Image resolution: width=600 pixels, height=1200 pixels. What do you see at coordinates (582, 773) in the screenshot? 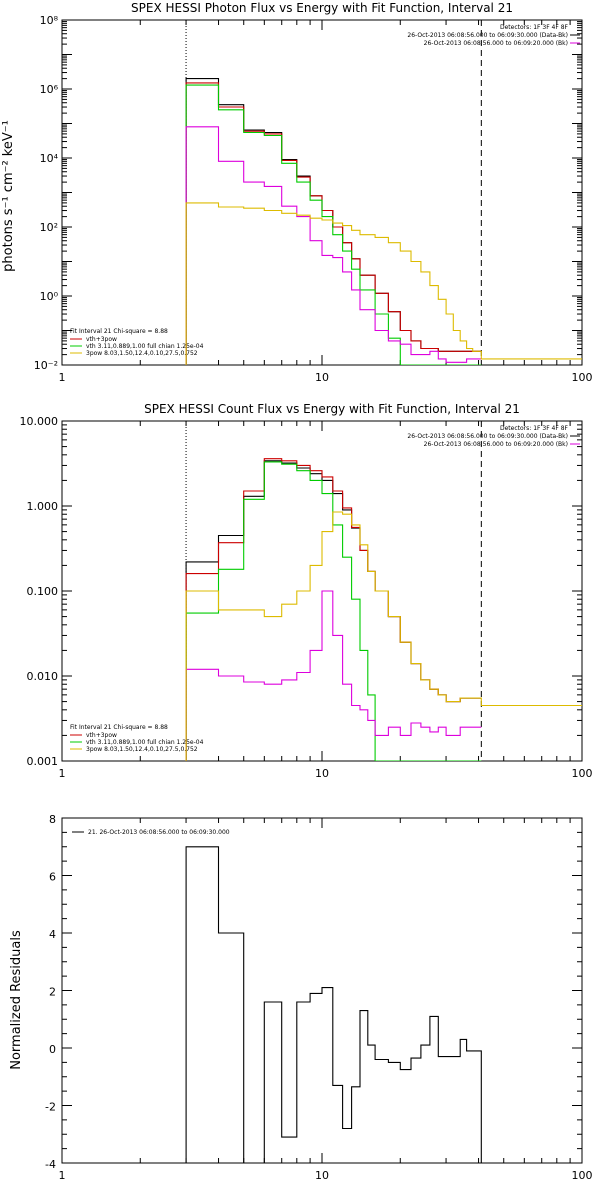
I see `count-xtick-label: 100` at bounding box center [582, 773].